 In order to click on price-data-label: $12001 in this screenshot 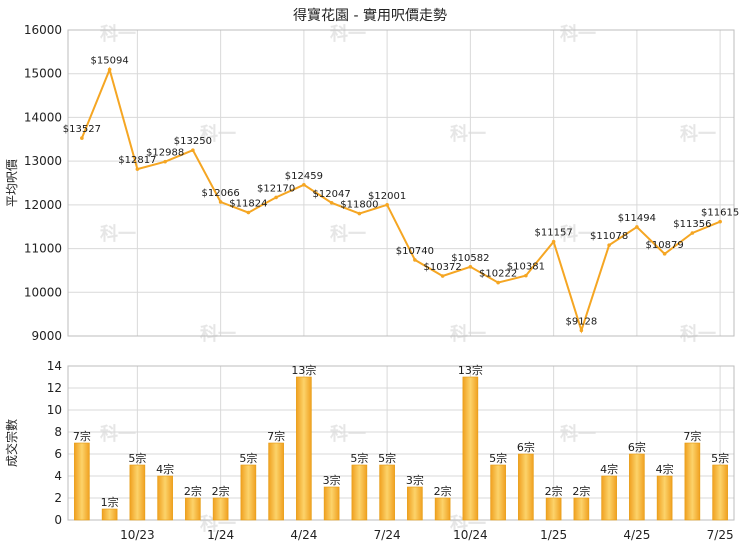, I will do `click(387, 196)`.